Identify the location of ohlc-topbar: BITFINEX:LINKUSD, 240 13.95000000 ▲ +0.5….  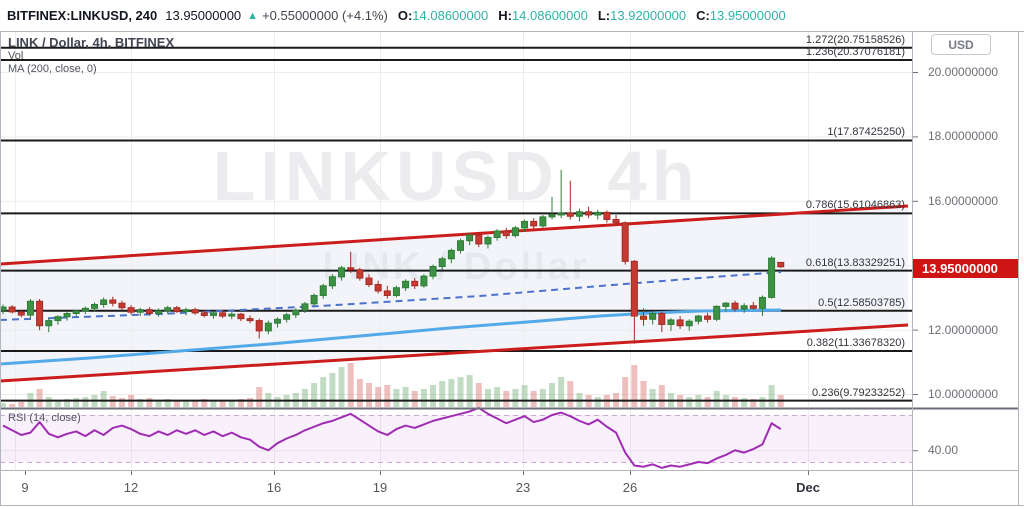
(512, 15).